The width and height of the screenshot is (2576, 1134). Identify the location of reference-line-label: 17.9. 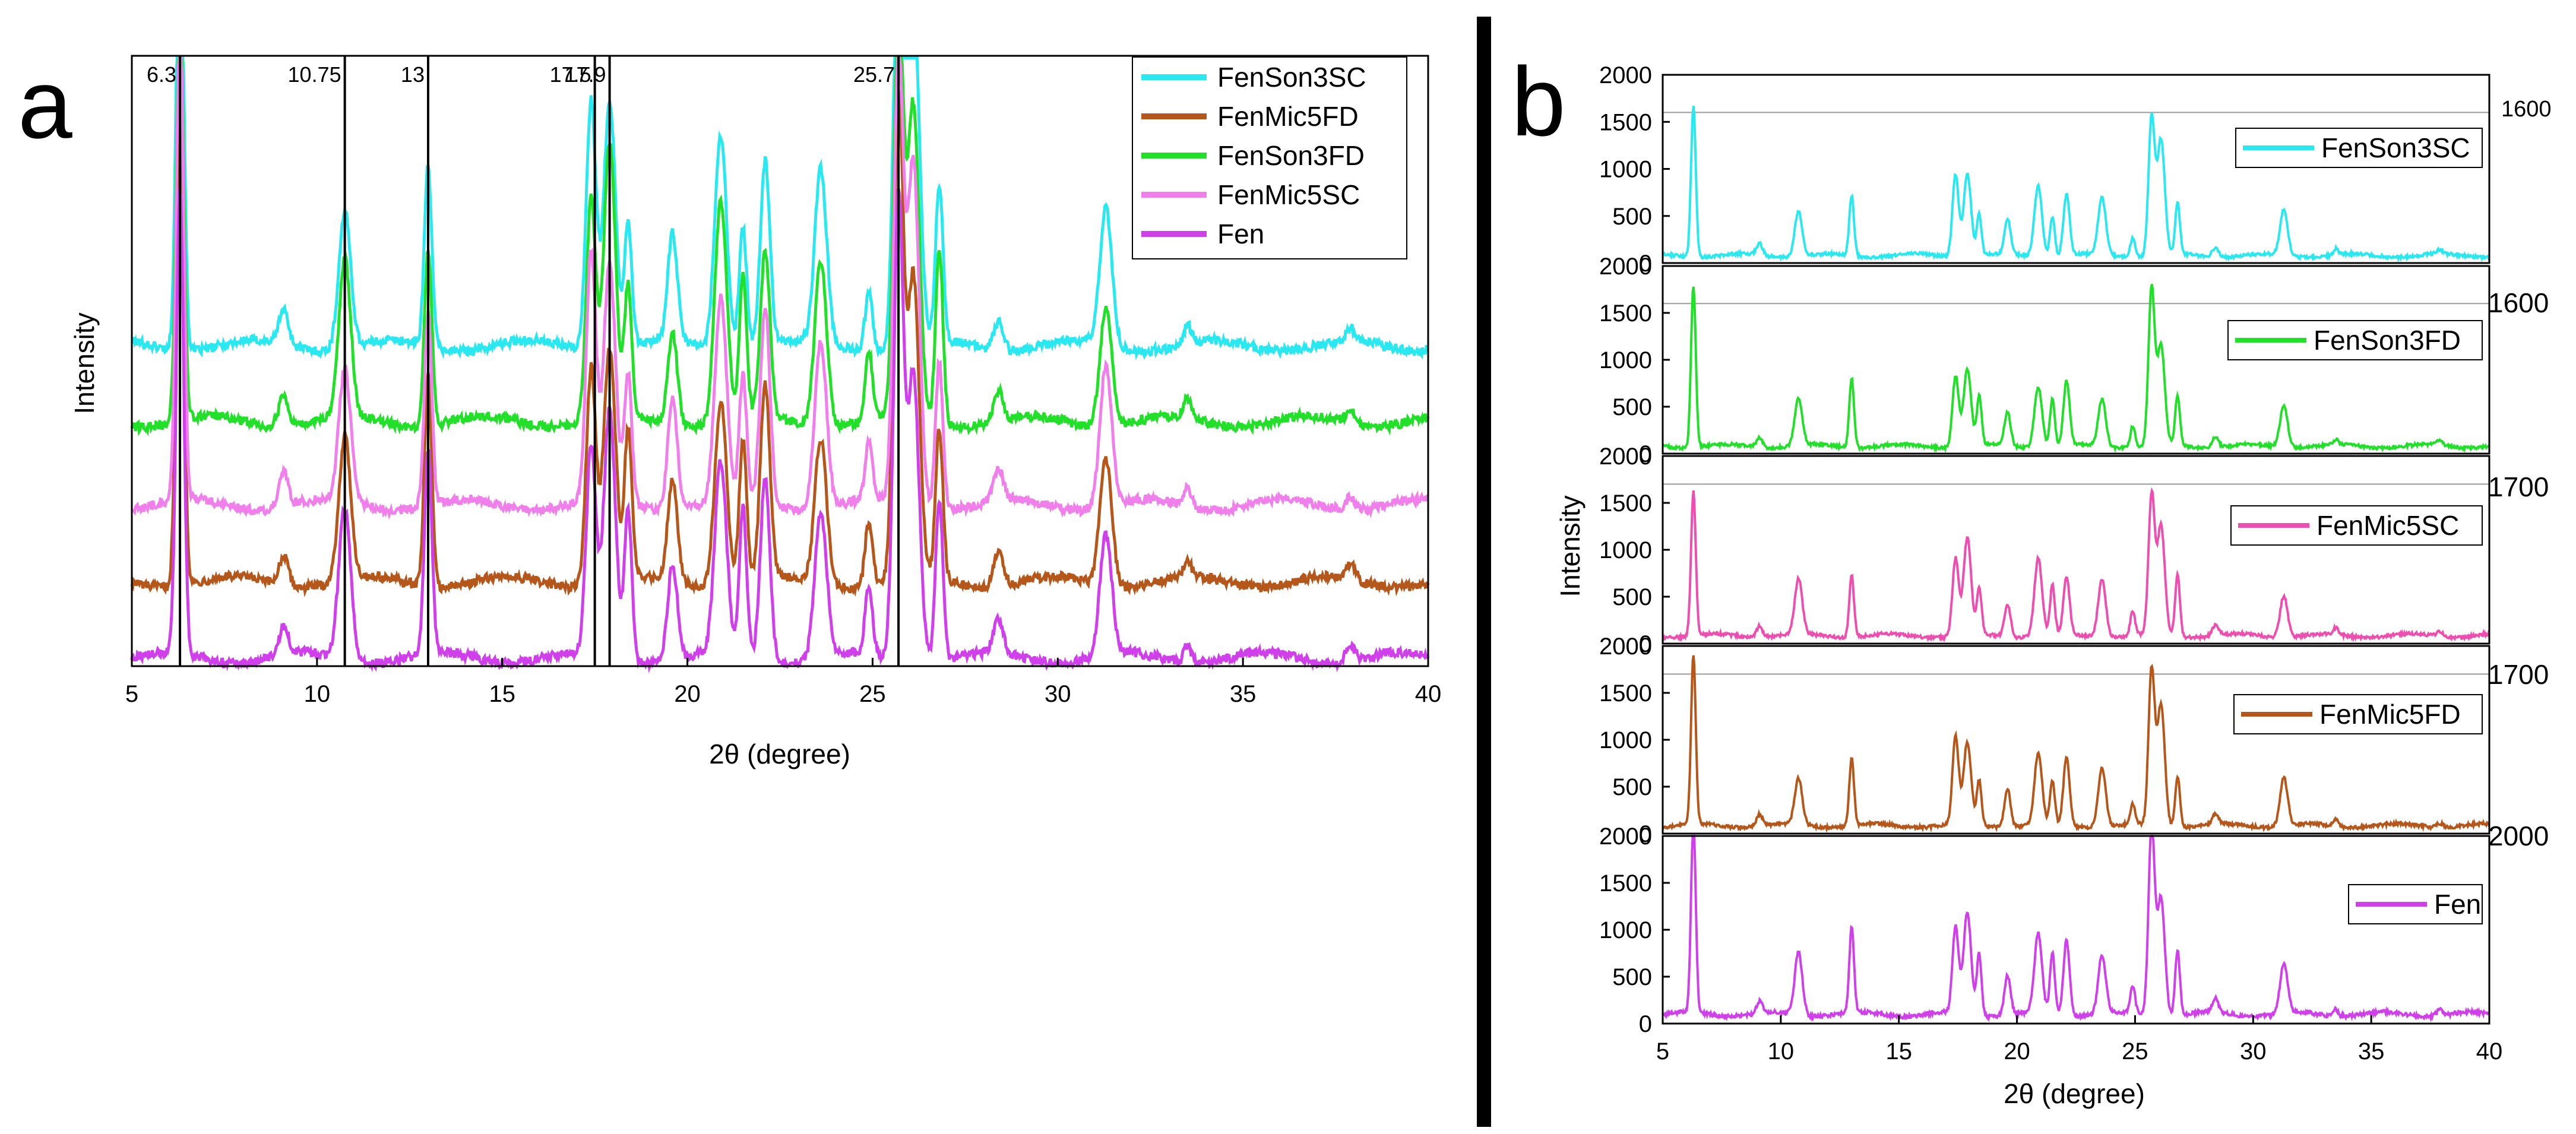
(585, 74).